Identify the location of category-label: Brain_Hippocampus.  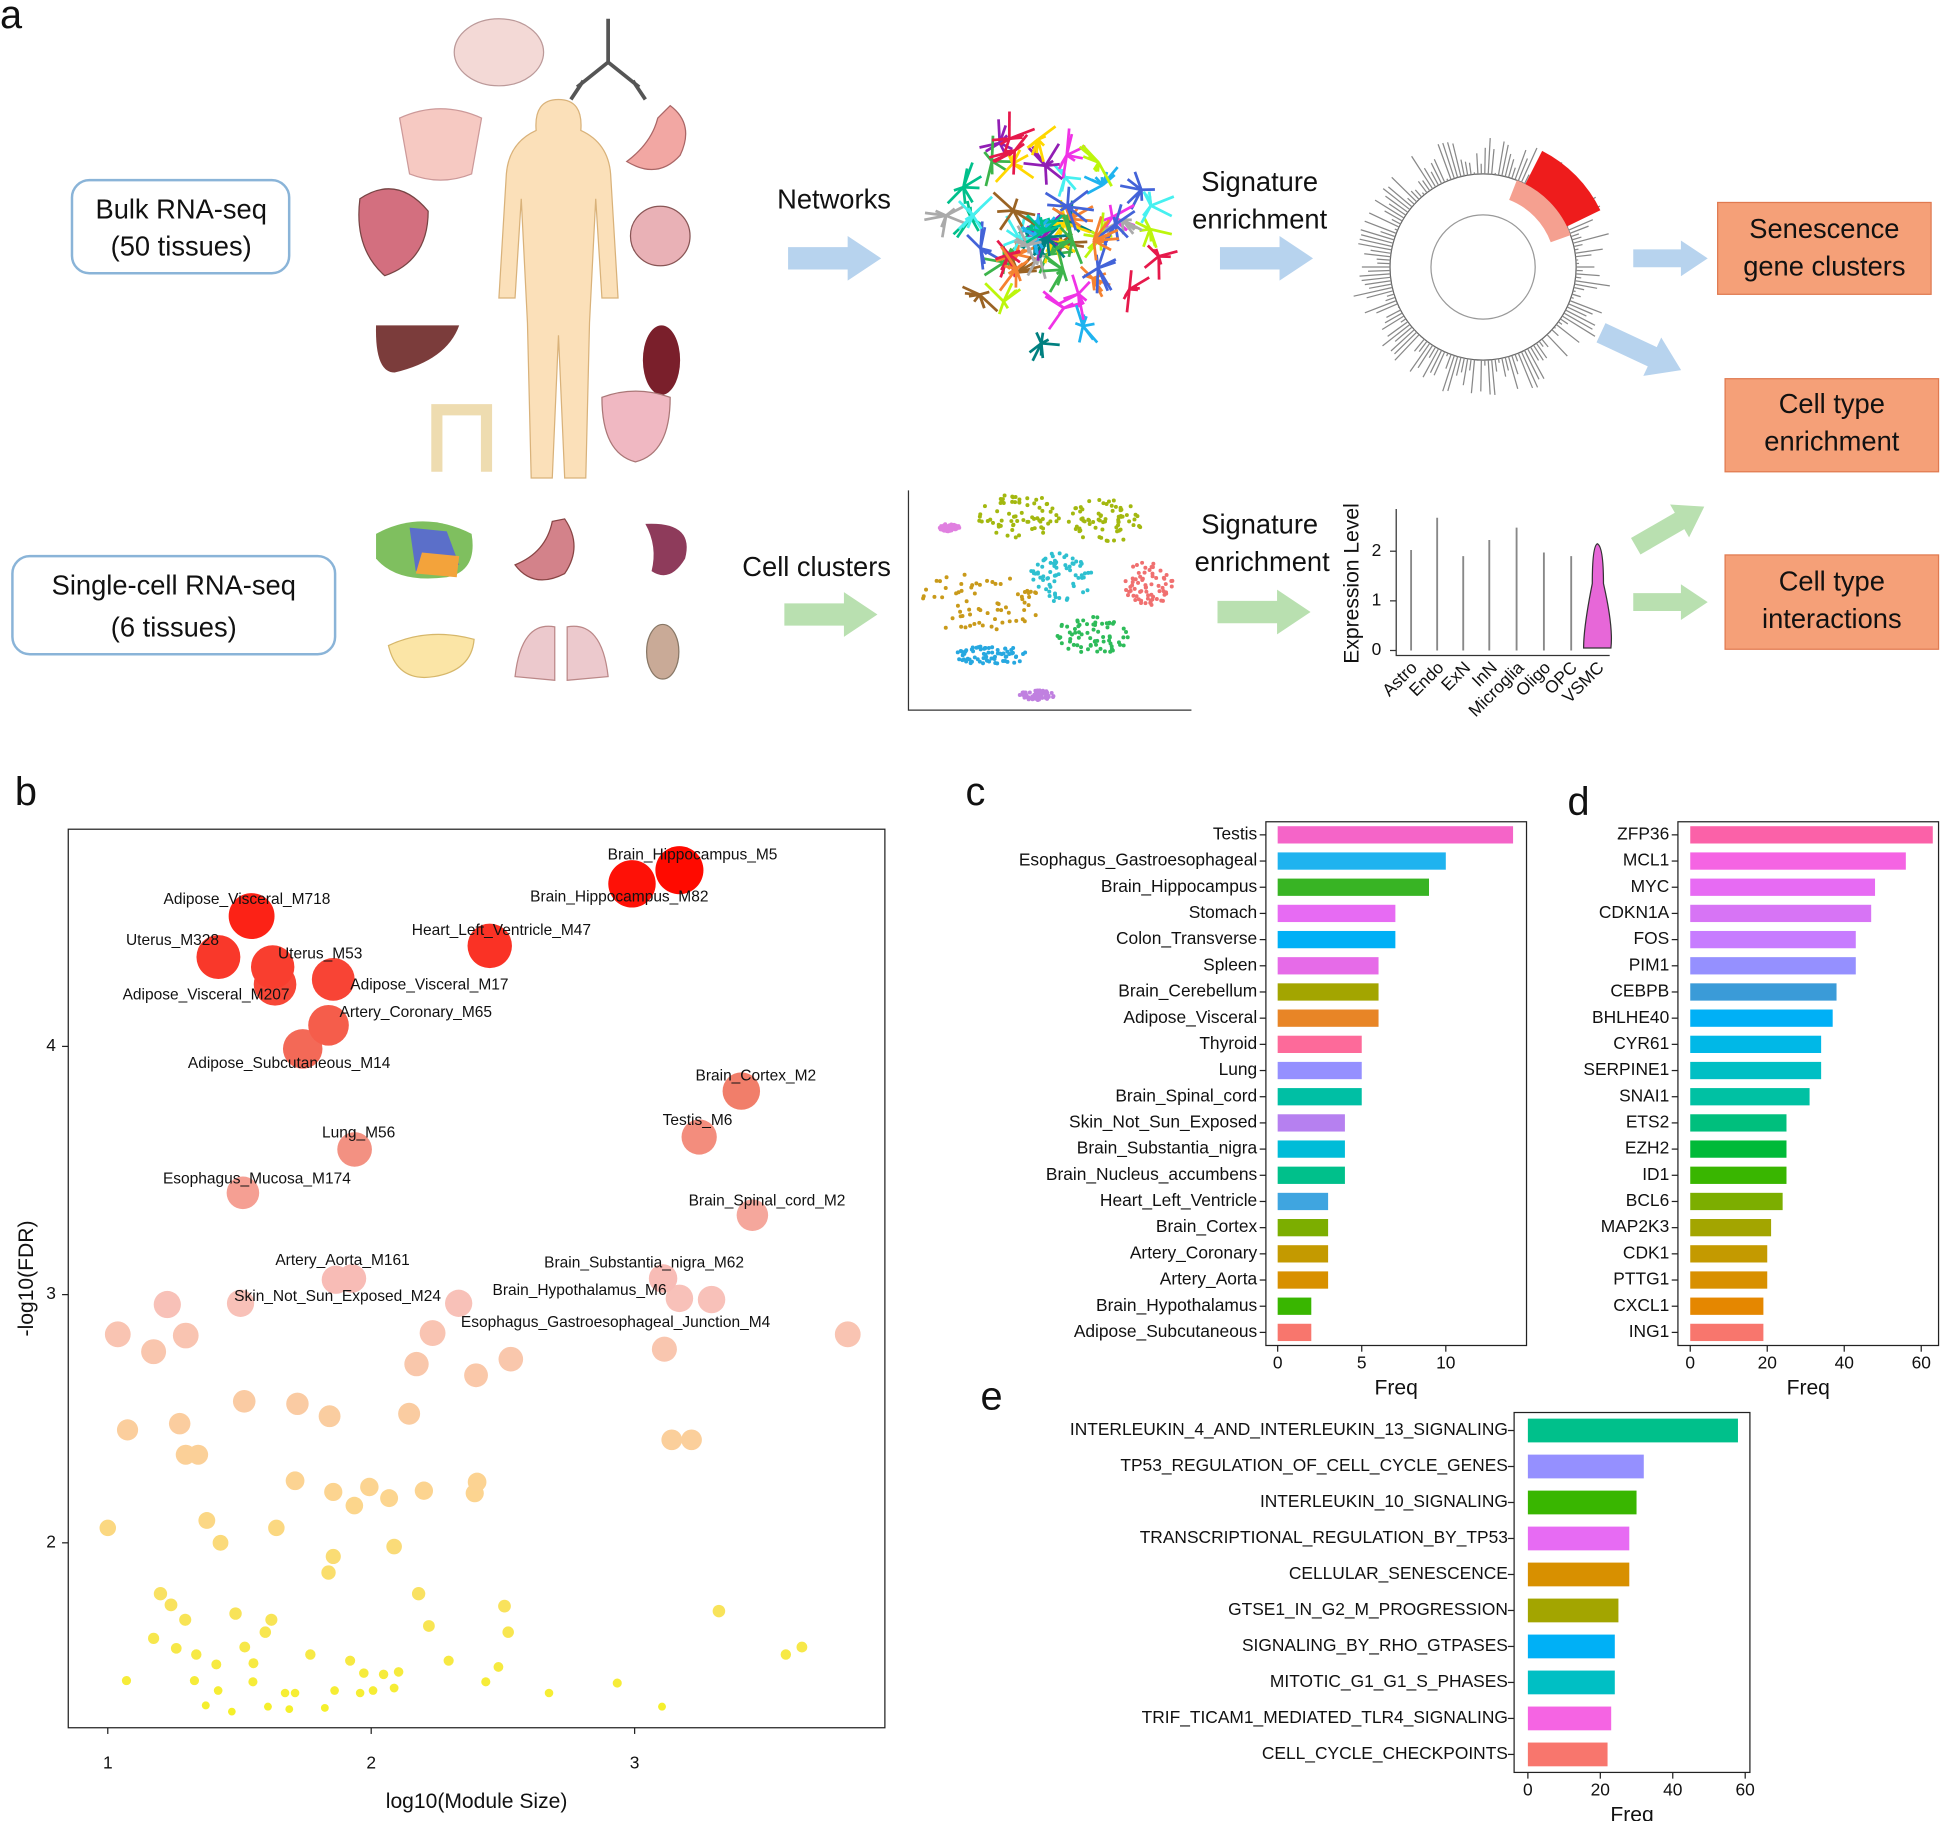
(1179, 886).